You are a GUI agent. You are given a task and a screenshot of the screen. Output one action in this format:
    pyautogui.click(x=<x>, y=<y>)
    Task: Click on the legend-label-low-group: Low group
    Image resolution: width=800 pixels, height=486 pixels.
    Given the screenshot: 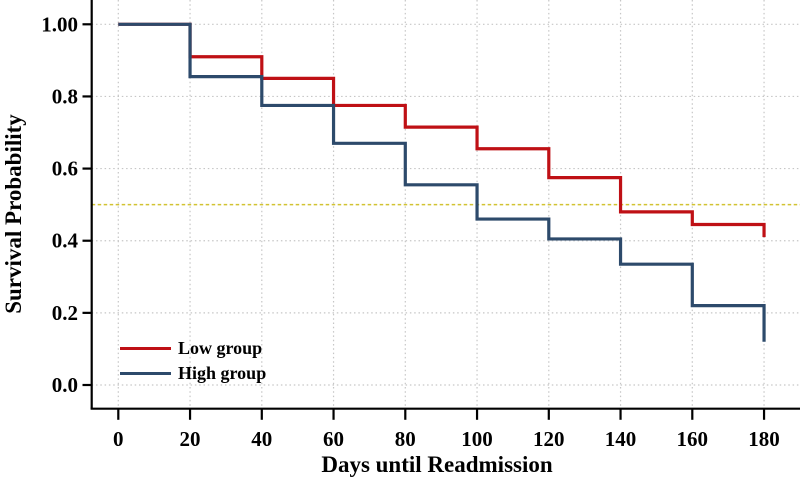 What is the action you would take?
    pyautogui.click(x=220, y=348)
    